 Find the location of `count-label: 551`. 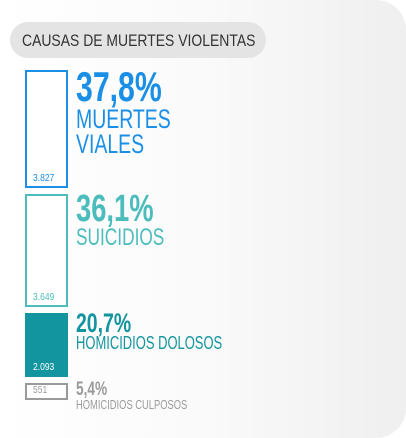

count-label: 551 is located at coordinates (40, 390).